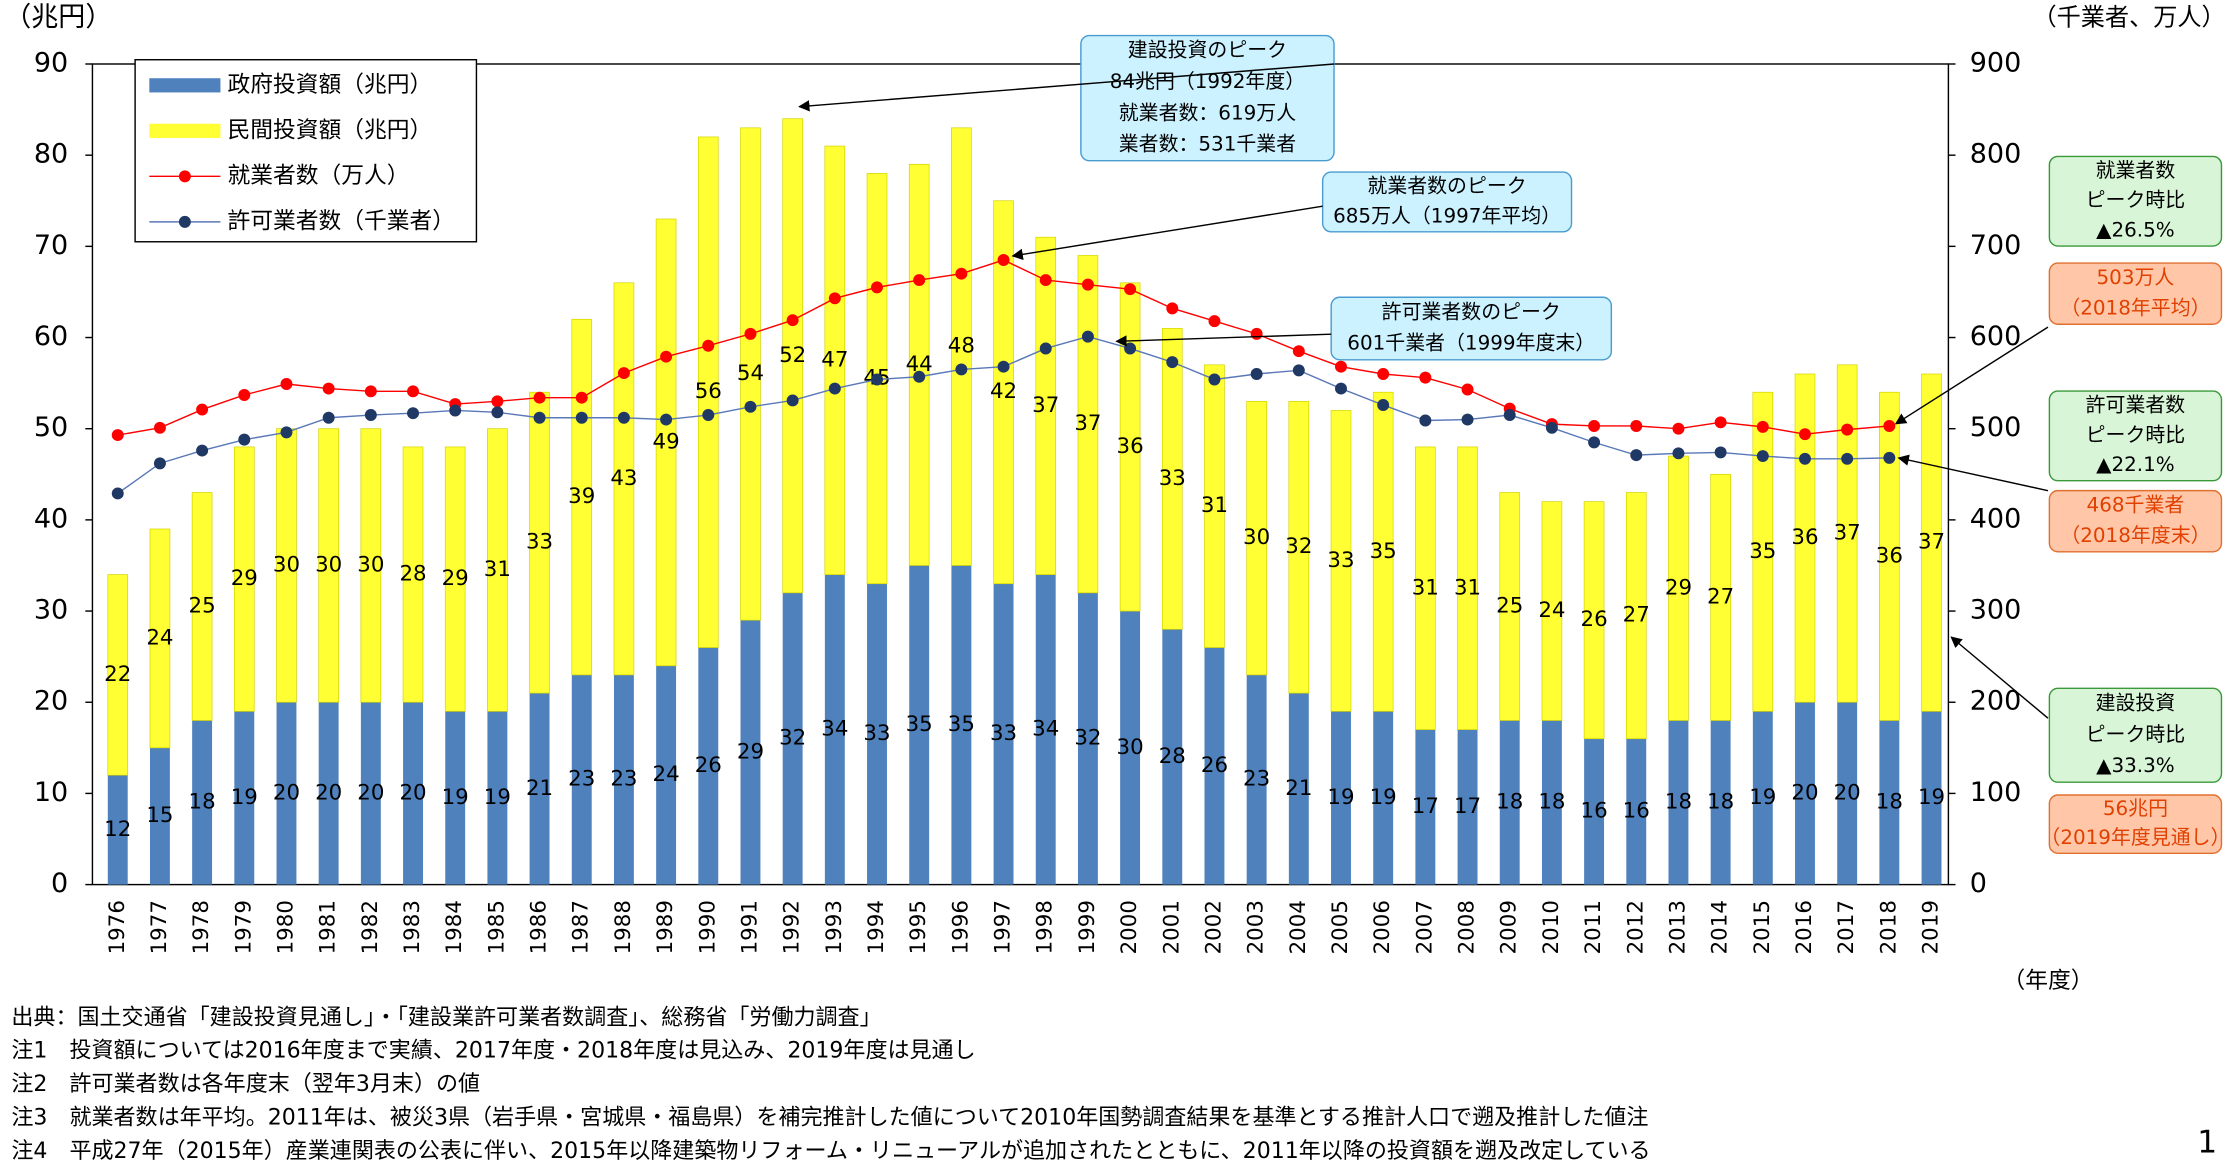 Image resolution: width=2230 pixels, height=1174 pixels. I want to click on x-tick-label: 1977, so click(159, 927).